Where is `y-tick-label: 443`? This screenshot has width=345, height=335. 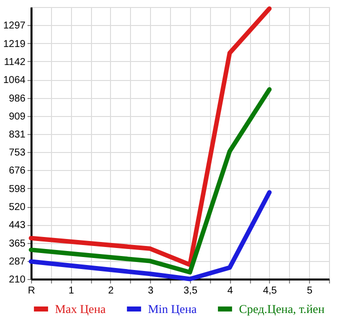 y-tick-label: 443 is located at coordinates (17, 226).